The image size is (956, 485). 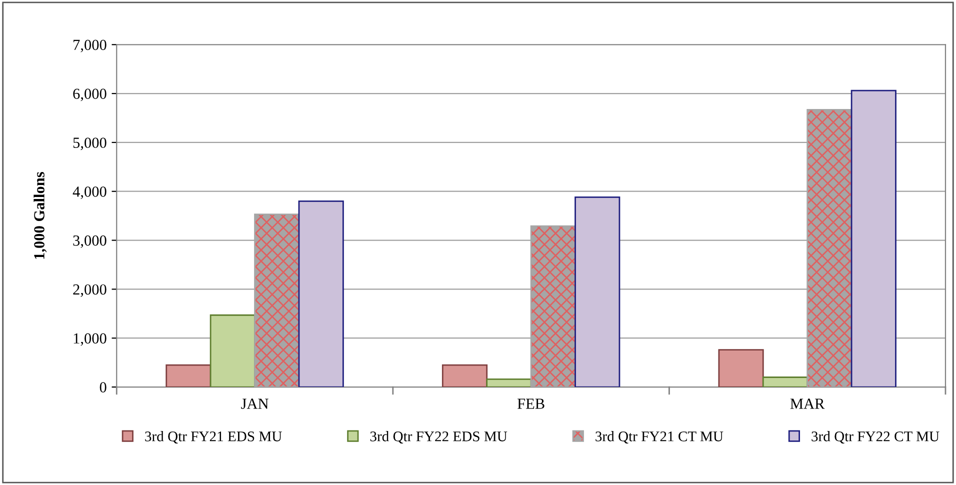 I want to click on x-tick-label: MAR, so click(x=807, y=403).